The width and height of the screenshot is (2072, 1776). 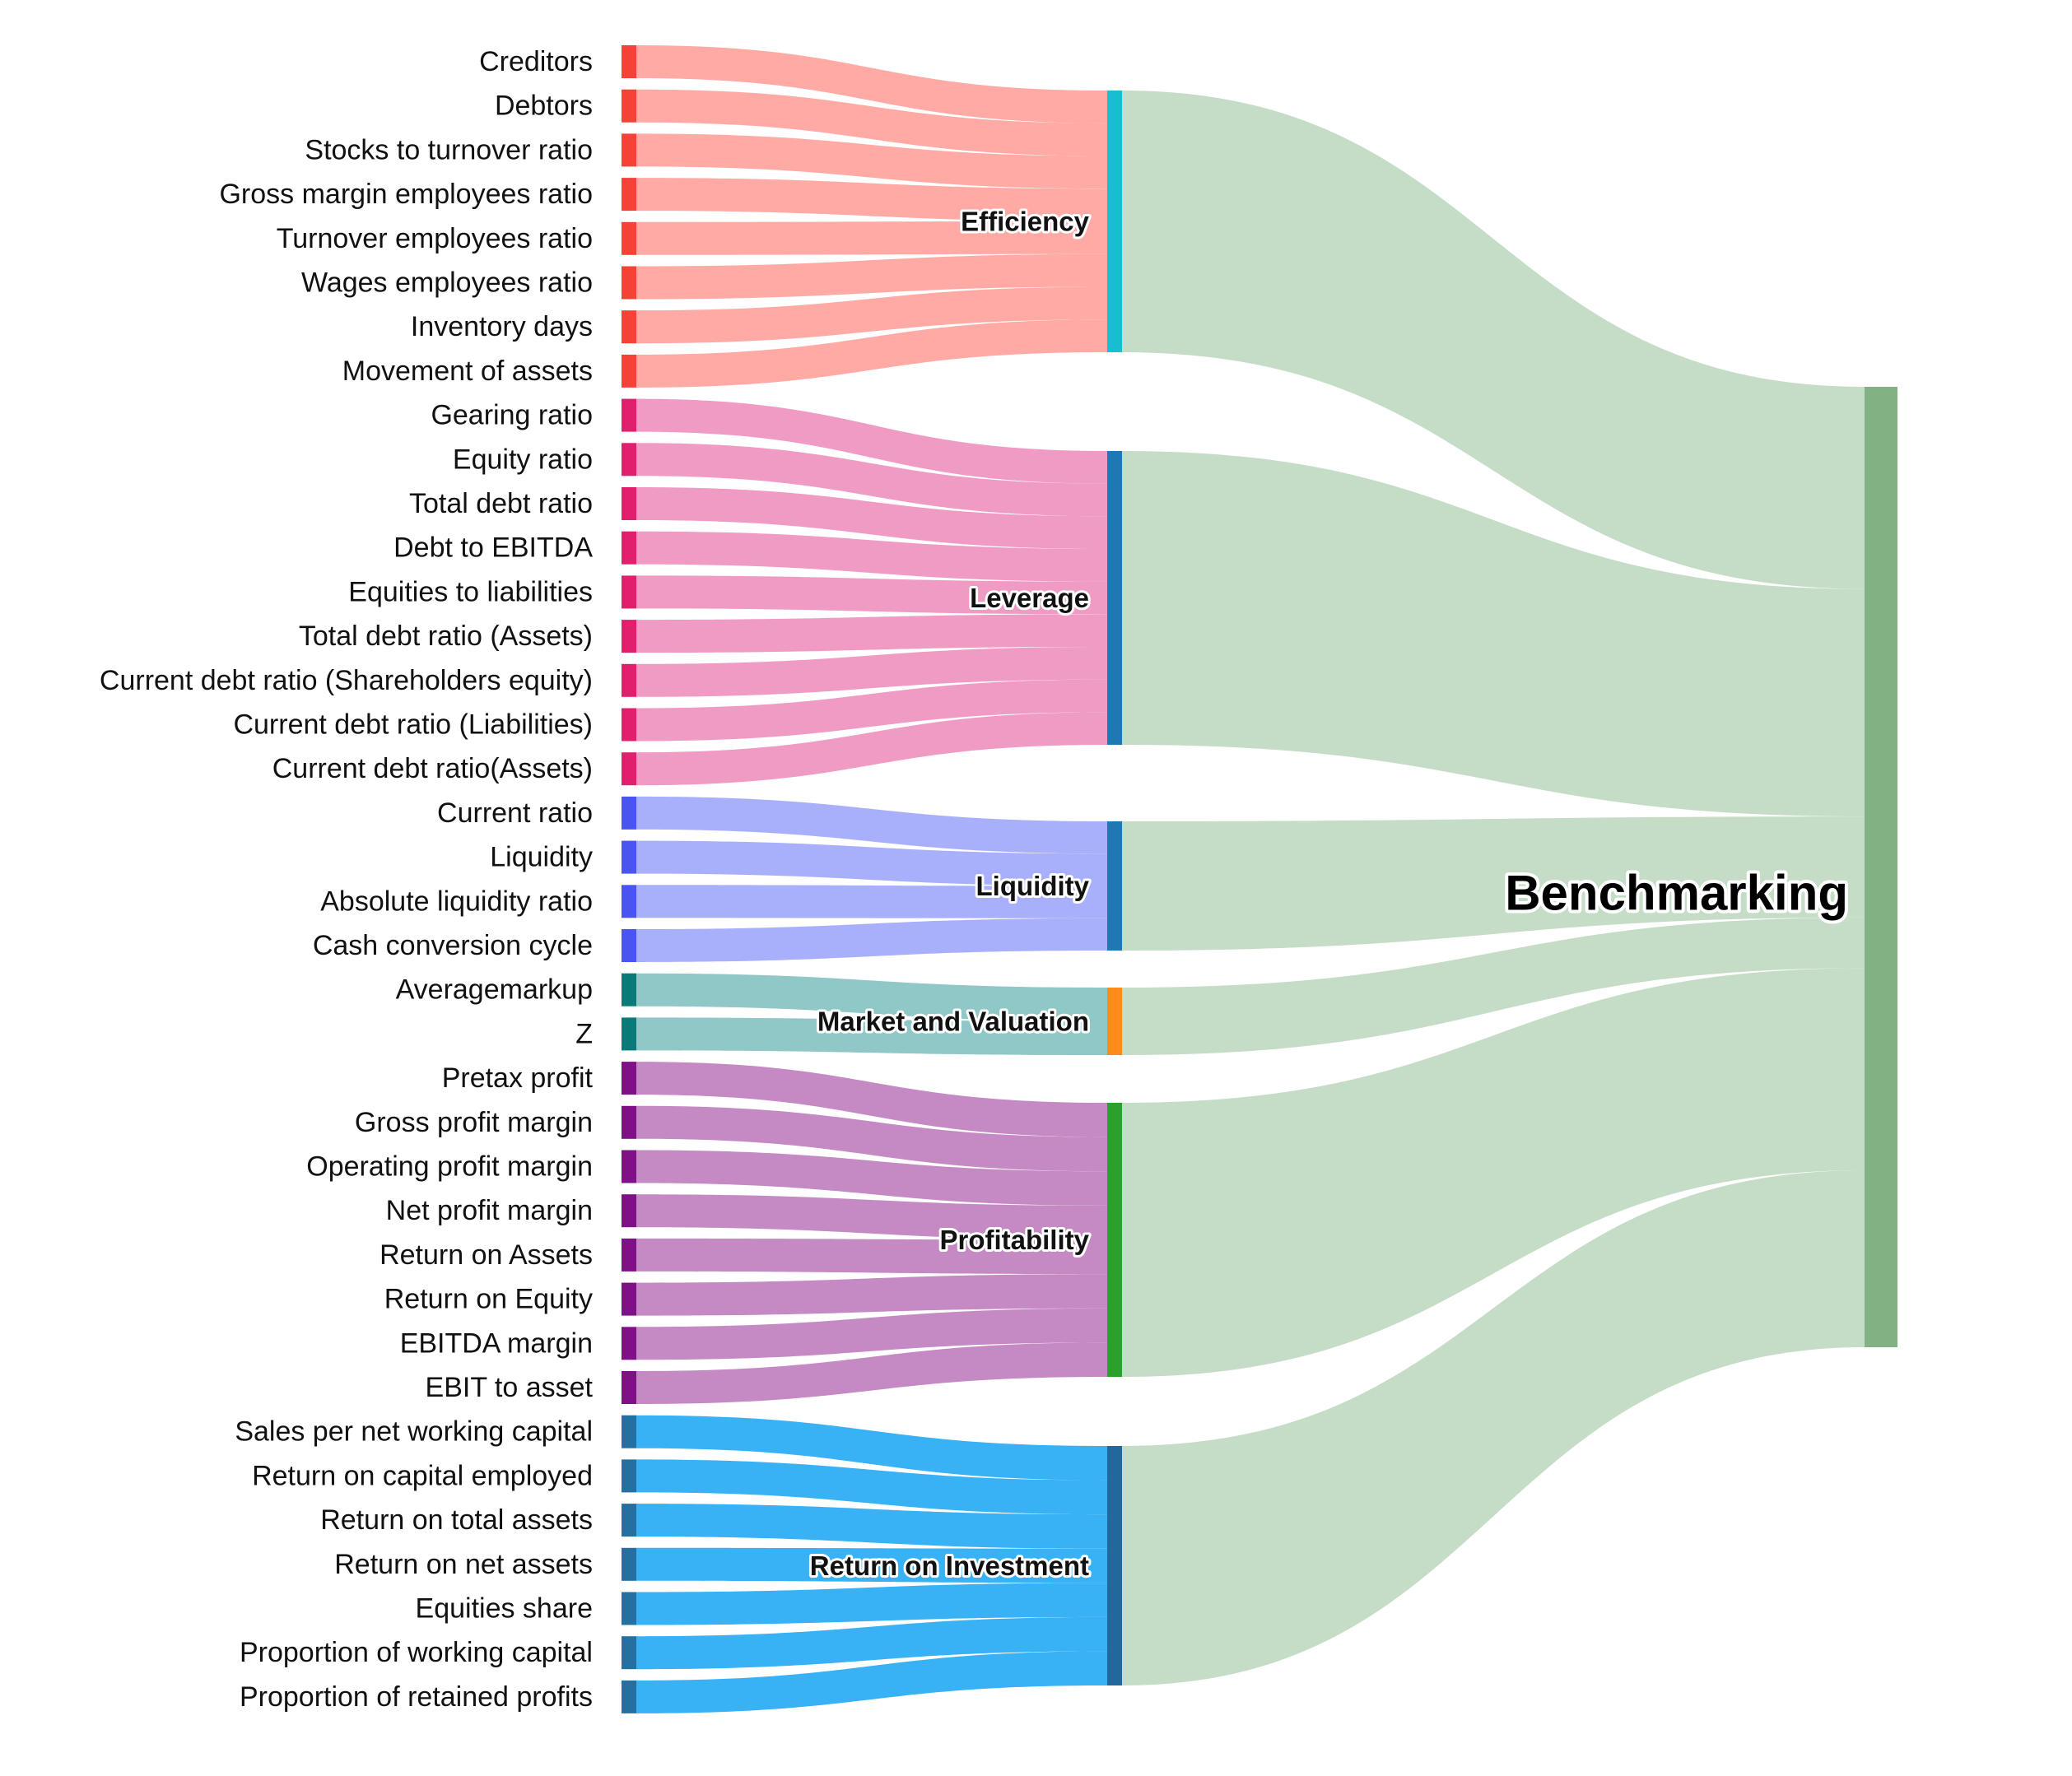 What do you see at coordinates (446, 636) in the screenshot?
I see `indicator-label: Total debt ratio (Assets)` at bounding box center [446, 636].